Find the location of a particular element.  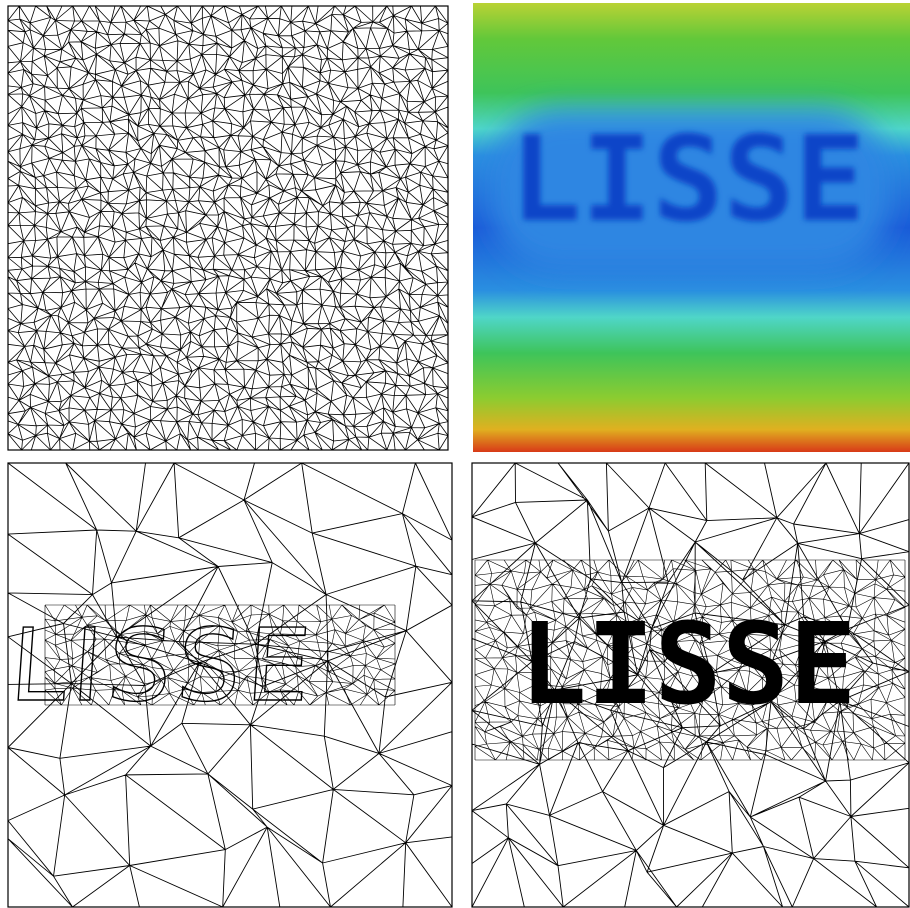

field-halo is located at coordinates (690, 190).